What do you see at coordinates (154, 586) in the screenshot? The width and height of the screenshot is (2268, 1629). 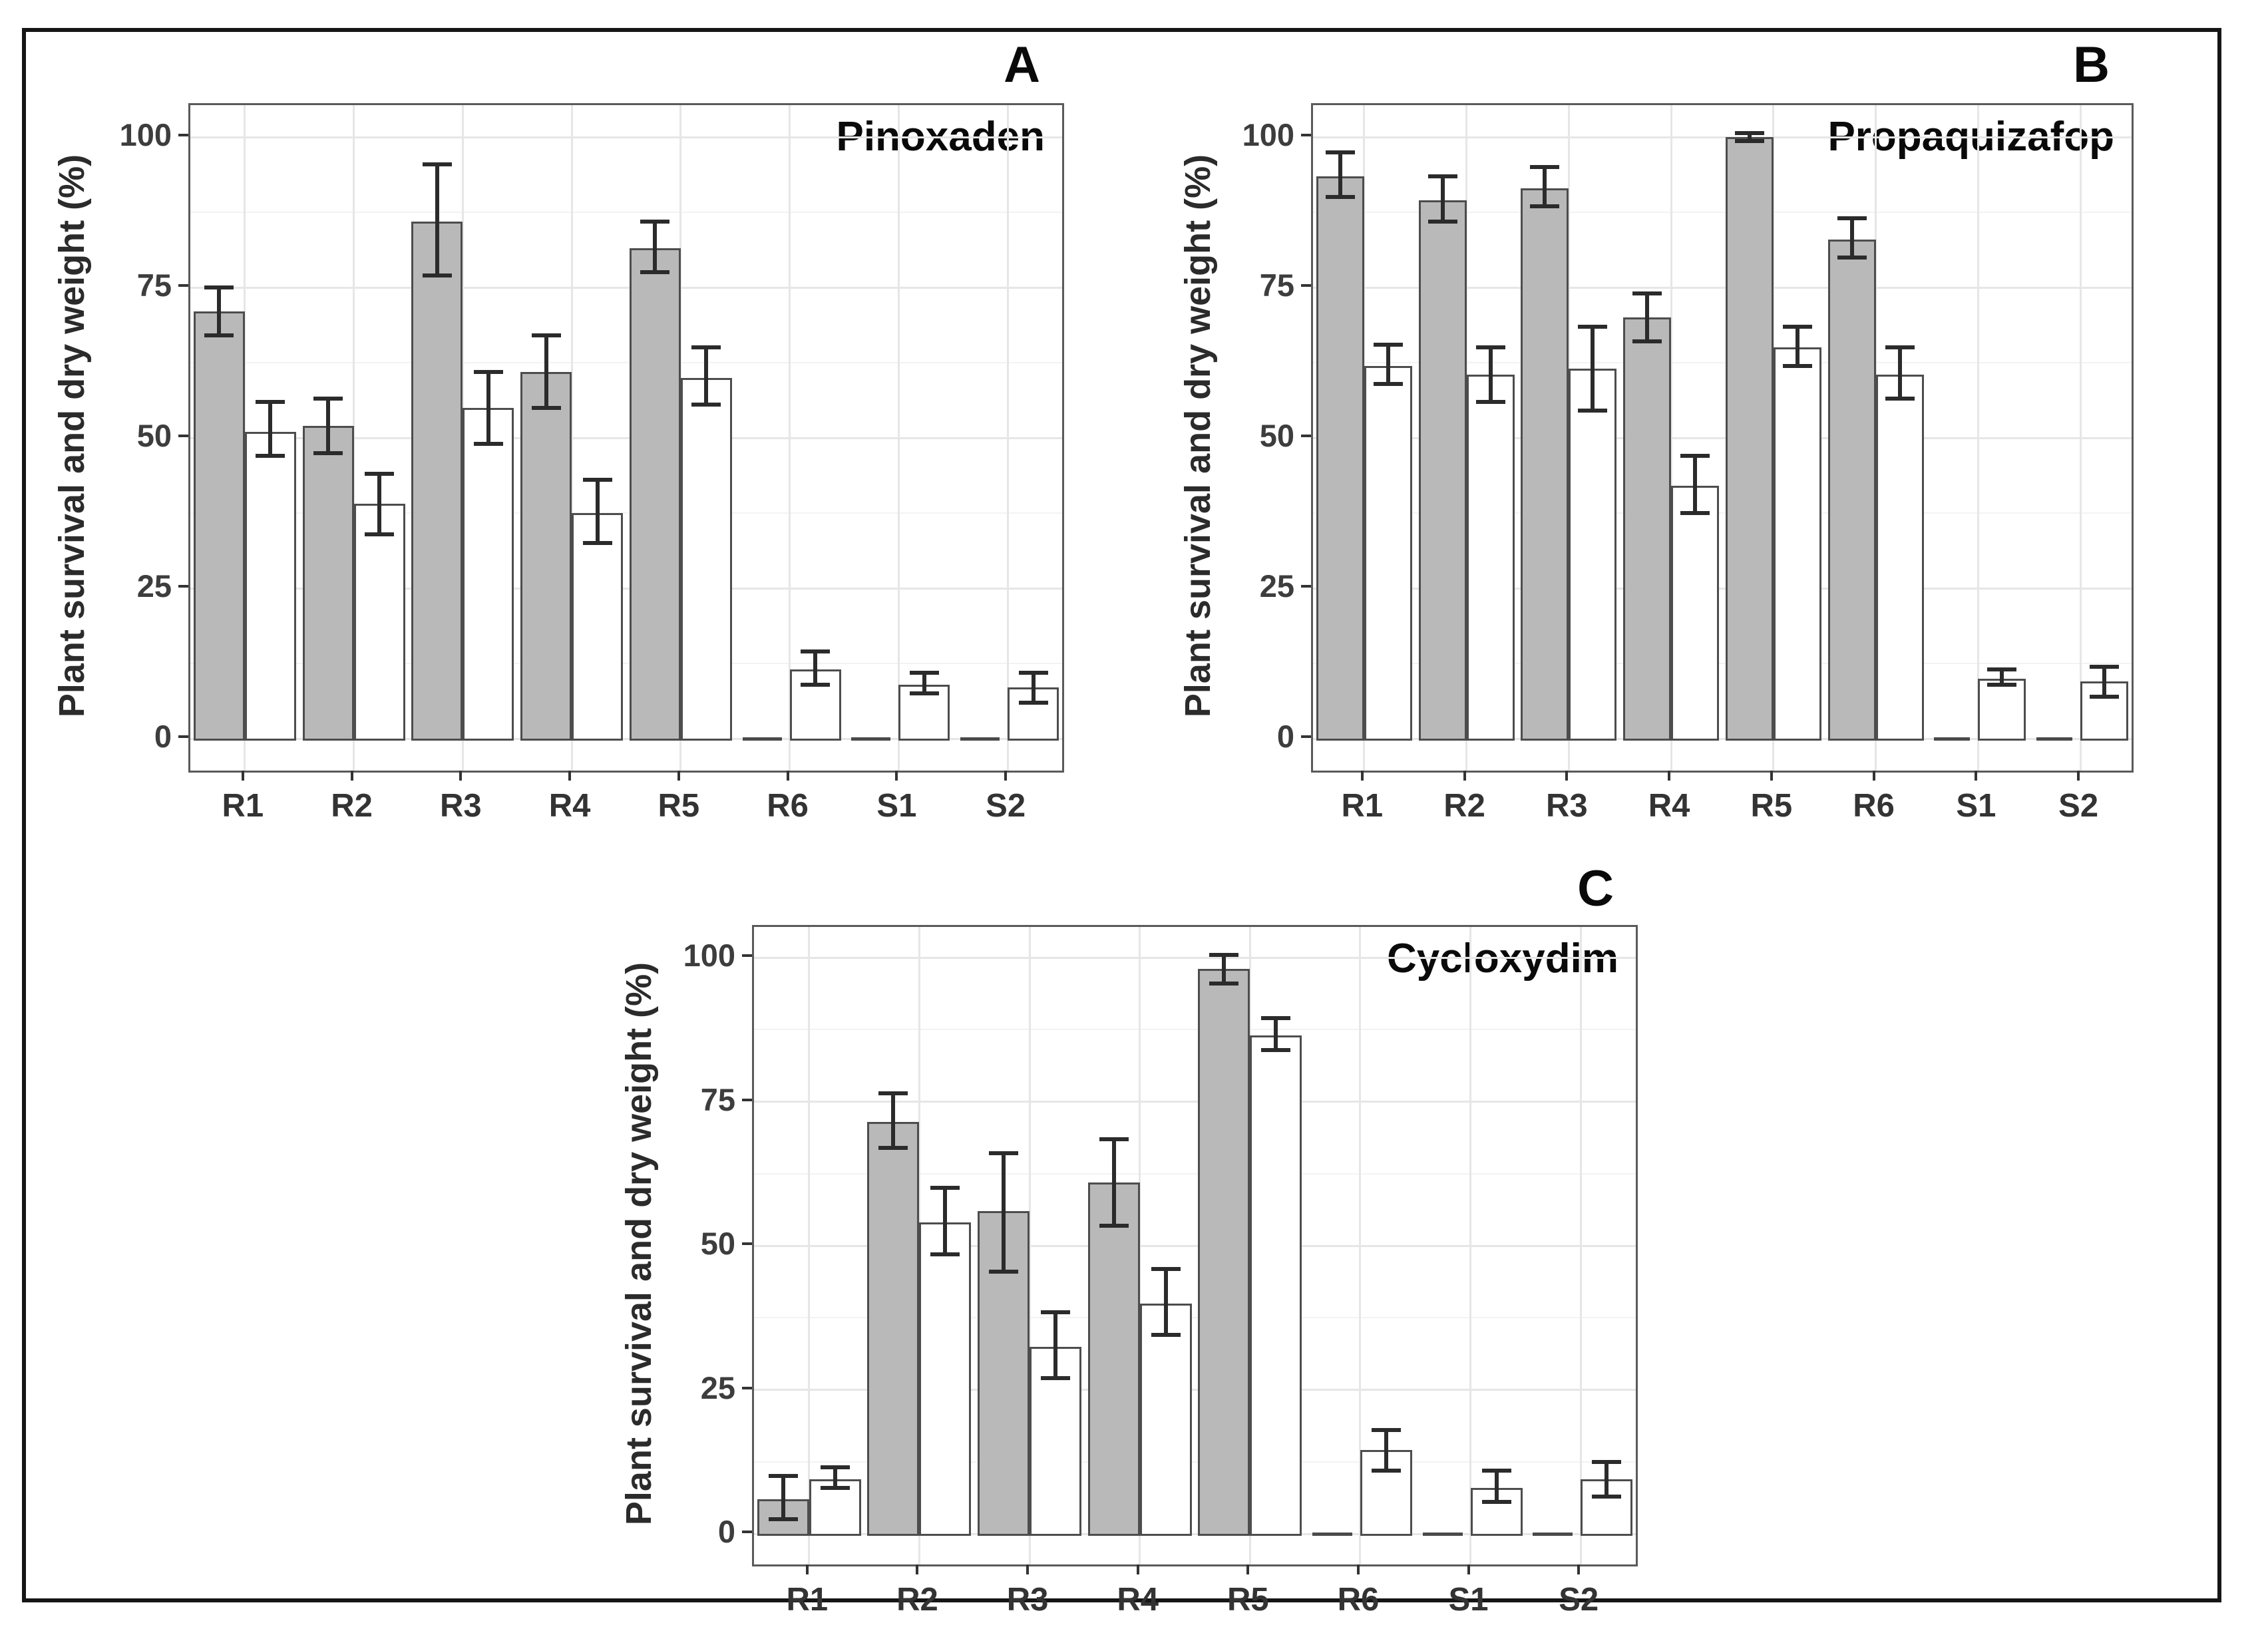 I see `y-tick-label: 25` at bounding box center [154, 586].